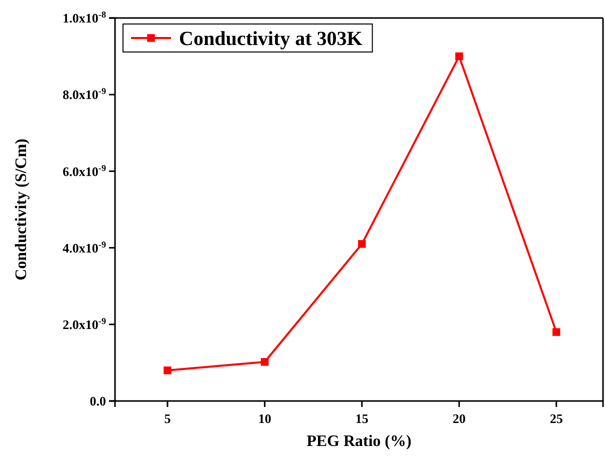 This screenshot has width=605, height=456. I want to click on y-tick-label: 1.0x10$^{-8}$, so click(84, 18).